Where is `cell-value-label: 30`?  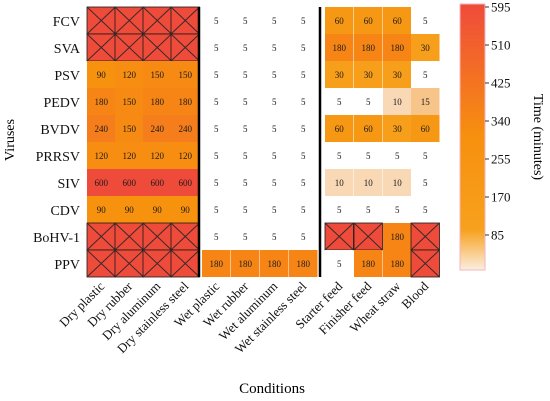 cell-value-label: 30 is located at coordinates (369, 75).